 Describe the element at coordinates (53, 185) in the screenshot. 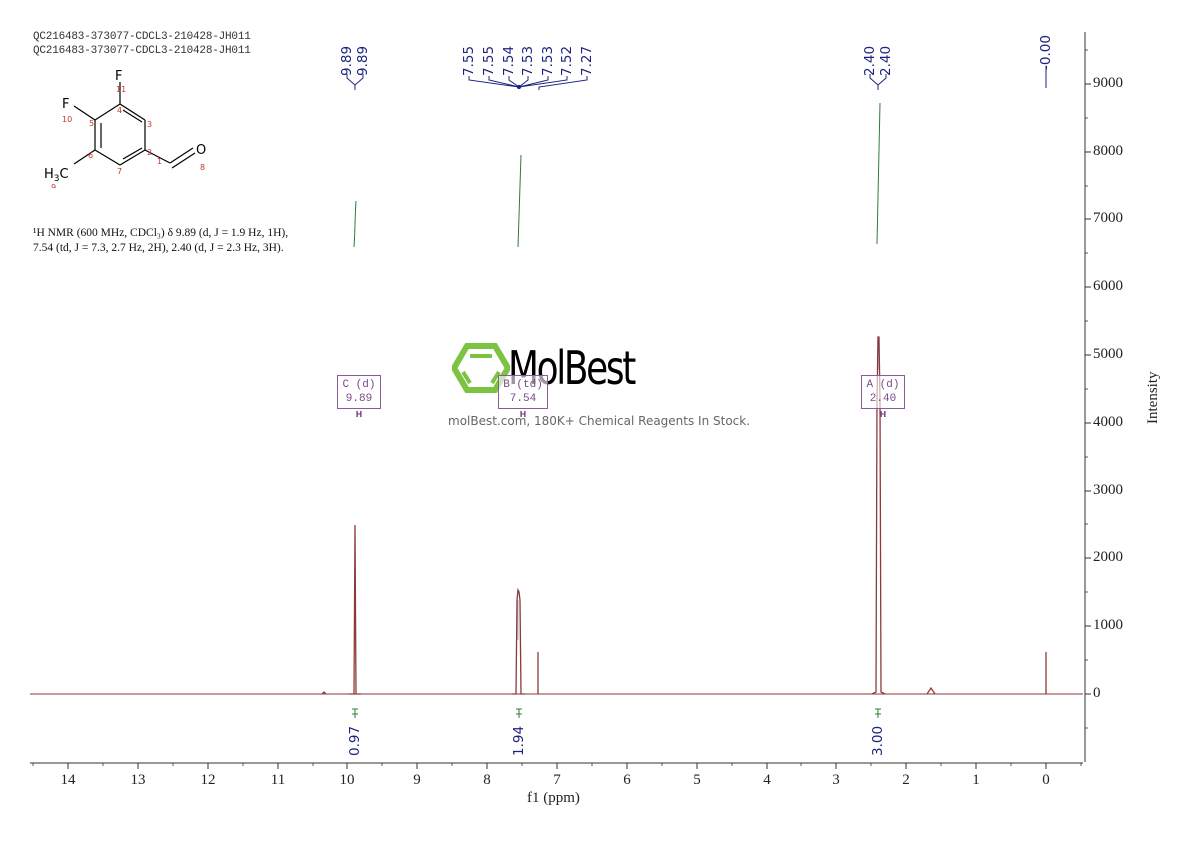

I see `svg-text: 9` at that location.